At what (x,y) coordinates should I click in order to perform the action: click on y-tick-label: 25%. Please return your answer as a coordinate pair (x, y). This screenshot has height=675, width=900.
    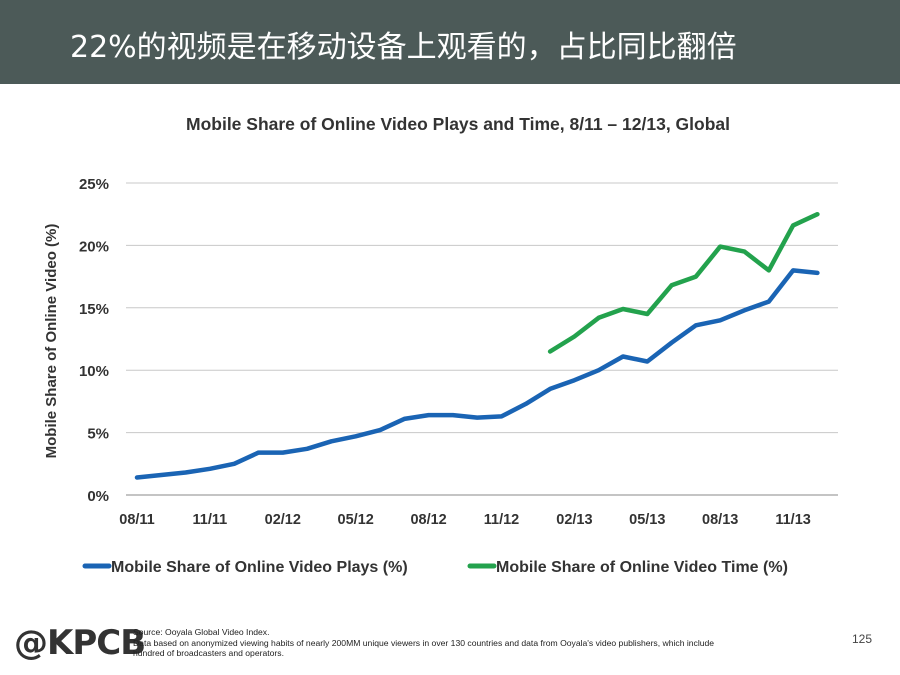
    Looking at the image, I should click on (94, 184).